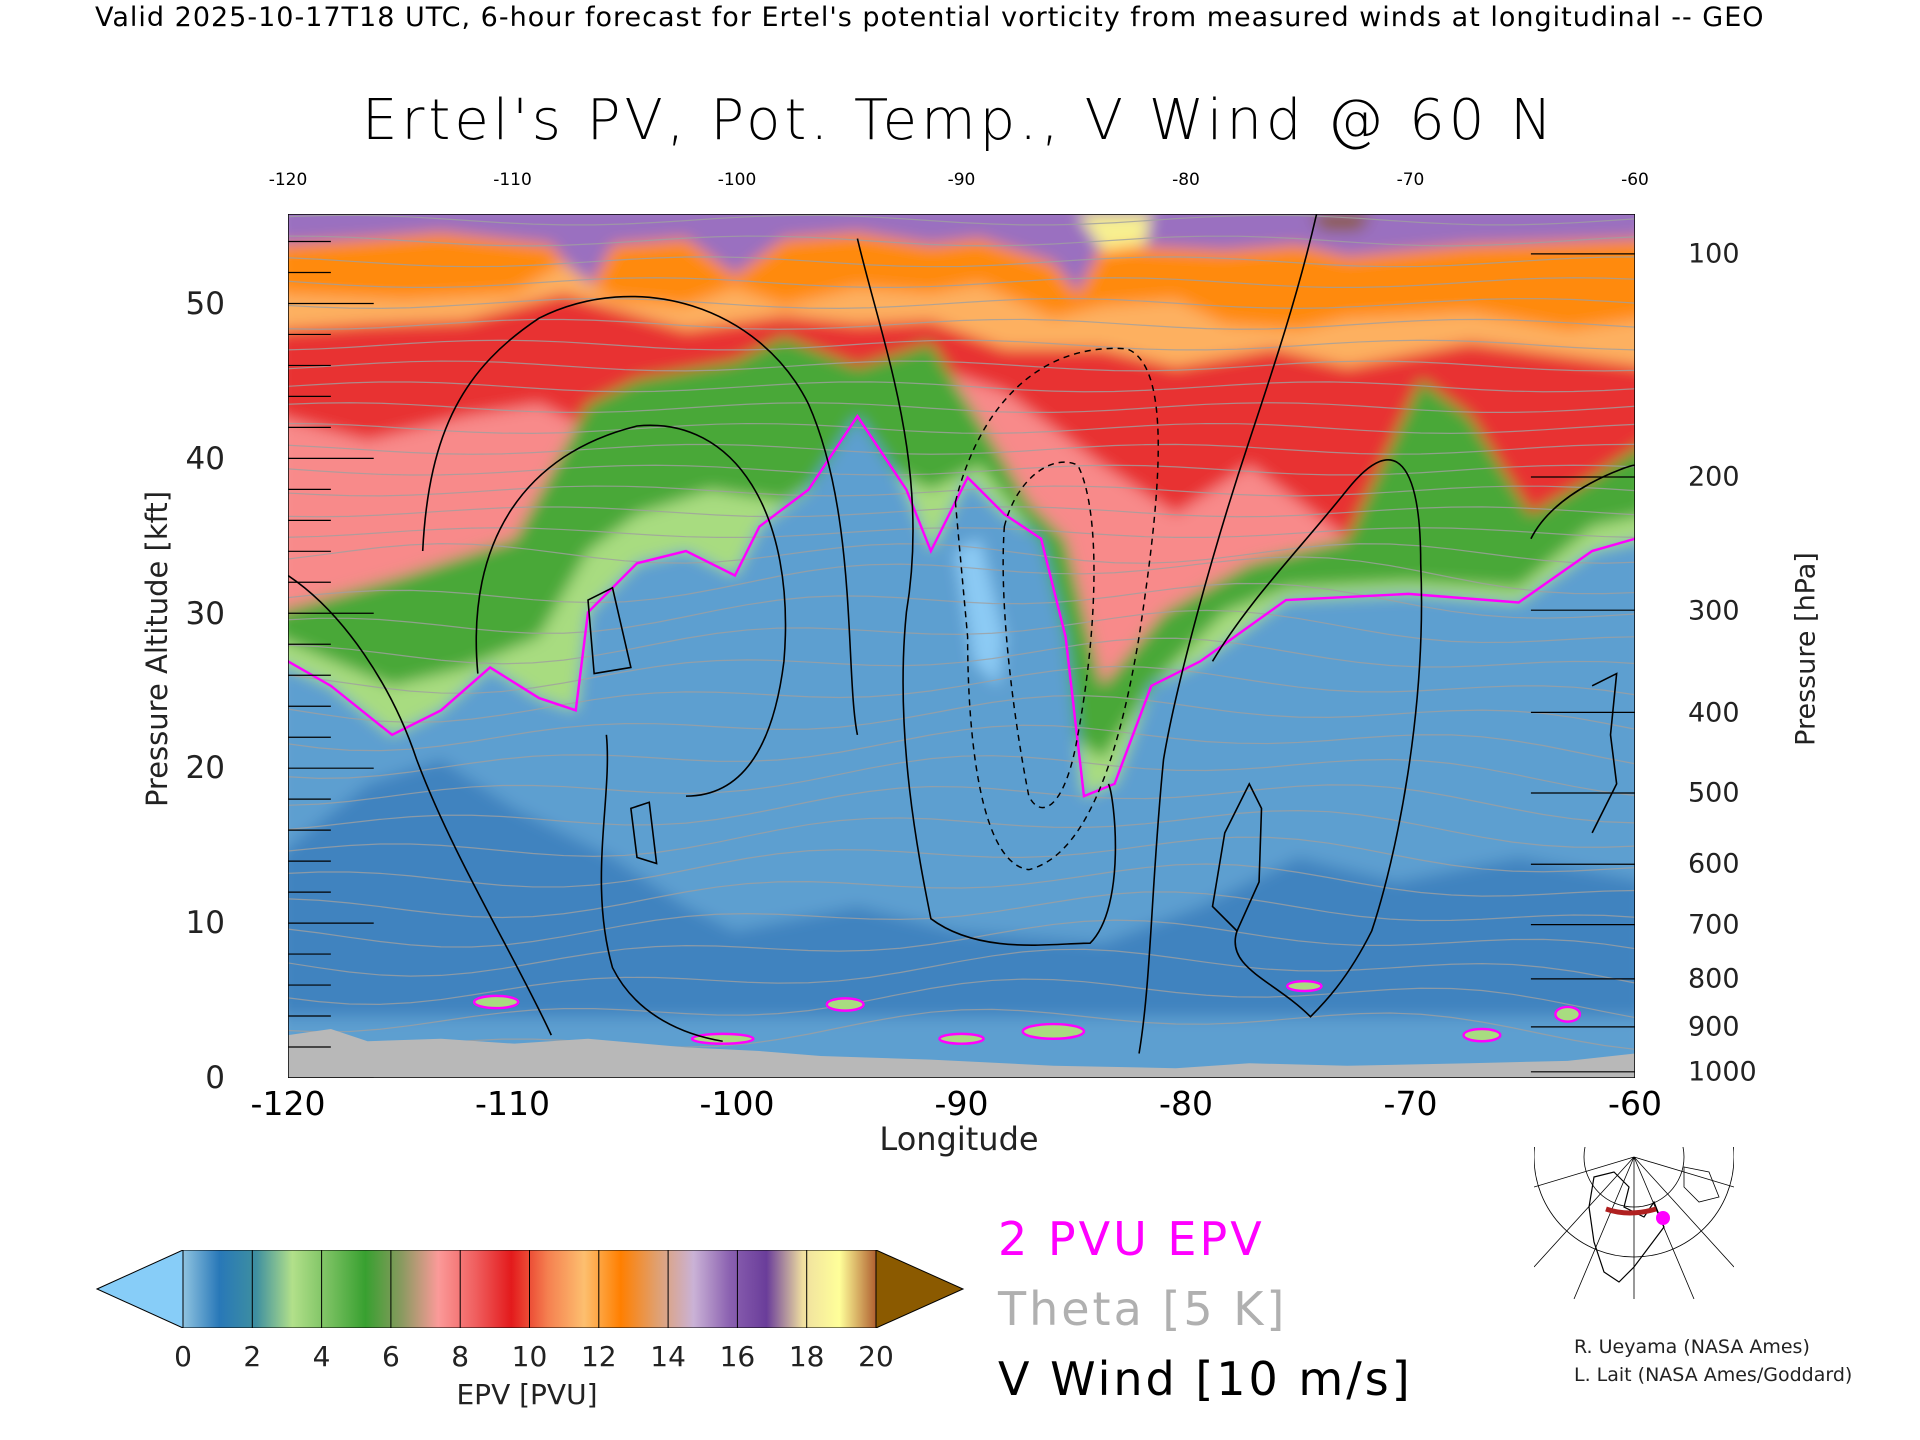  Describe the element at coordinates (1205, 1379) in the screenshot. I see `legend-wind: V Wind [10 m/s]` at that location.